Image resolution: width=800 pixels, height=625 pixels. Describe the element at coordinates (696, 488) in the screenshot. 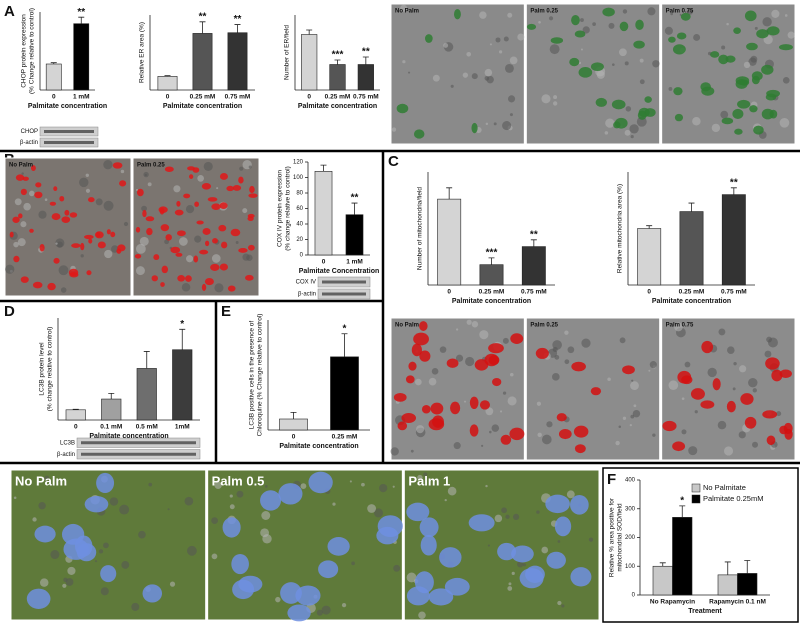

I see `legend-swatch` at that location.